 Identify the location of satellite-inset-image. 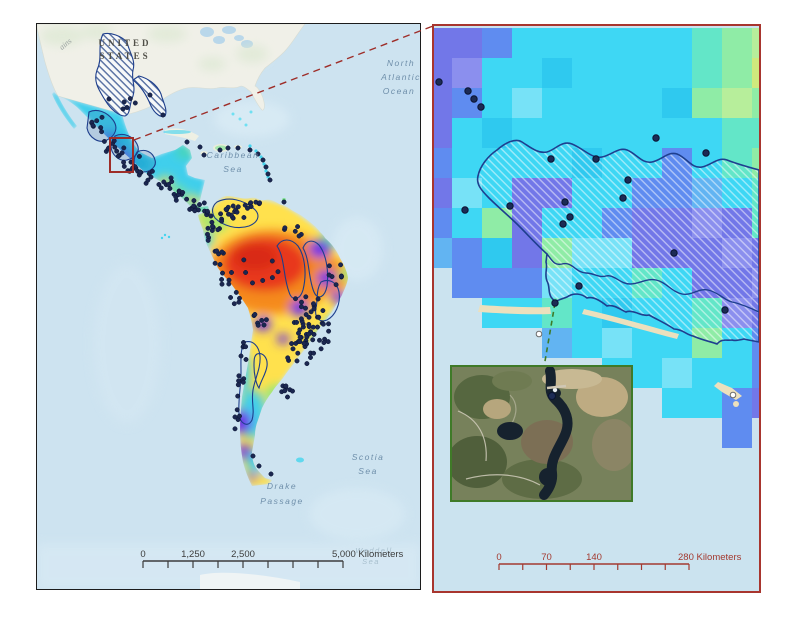
(541, 433).